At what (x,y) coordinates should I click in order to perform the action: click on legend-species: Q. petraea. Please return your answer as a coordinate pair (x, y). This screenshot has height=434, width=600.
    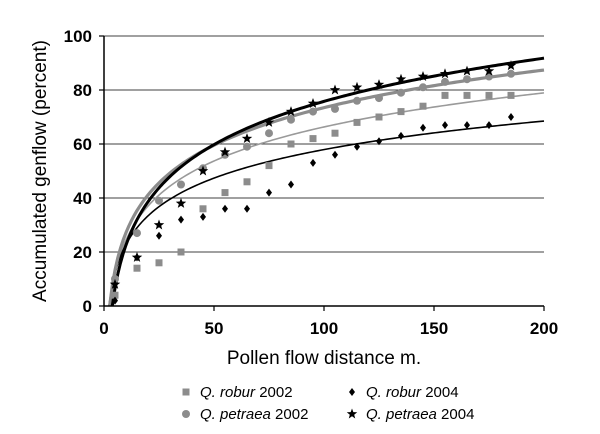
    Looking at the image, I should click on (235, 414).